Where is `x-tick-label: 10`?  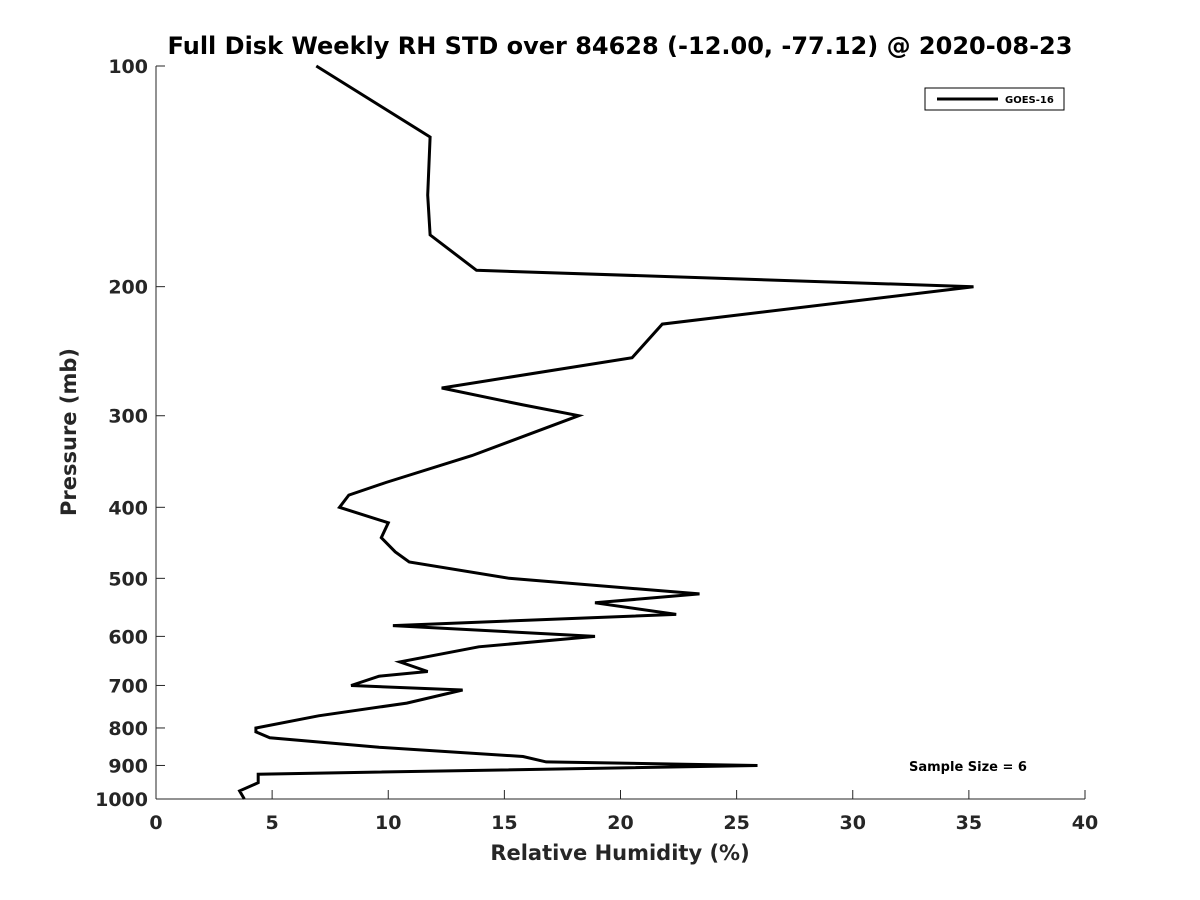 x-tick-label: 10 is located at coordinates (388, 823).